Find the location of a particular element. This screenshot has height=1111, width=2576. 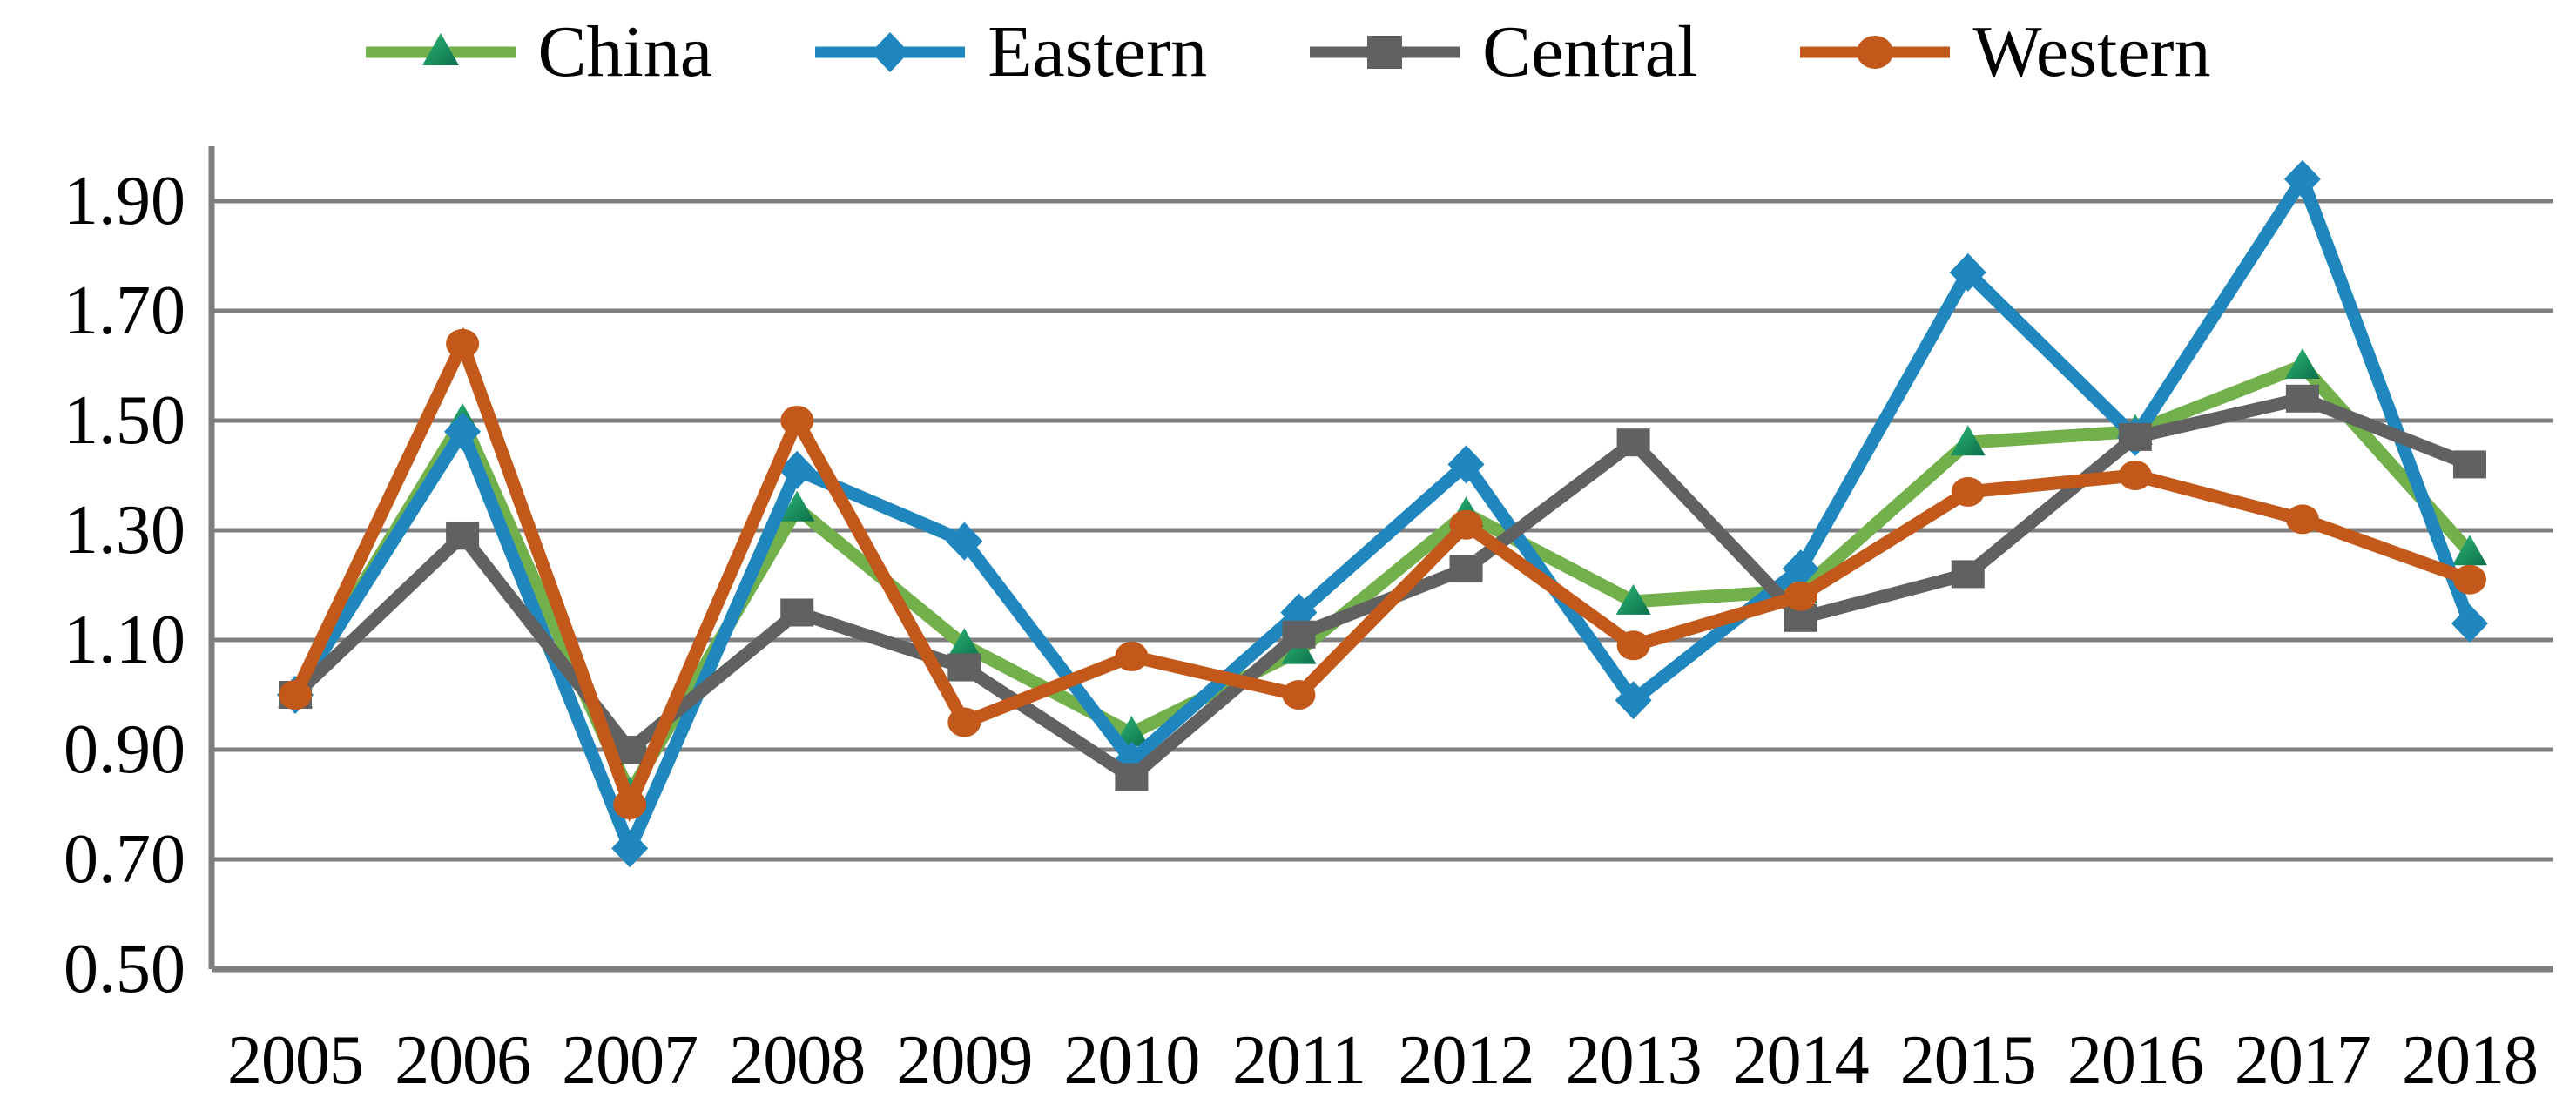

y-tick-label: 1.10 is located at coordinates (124, 640).